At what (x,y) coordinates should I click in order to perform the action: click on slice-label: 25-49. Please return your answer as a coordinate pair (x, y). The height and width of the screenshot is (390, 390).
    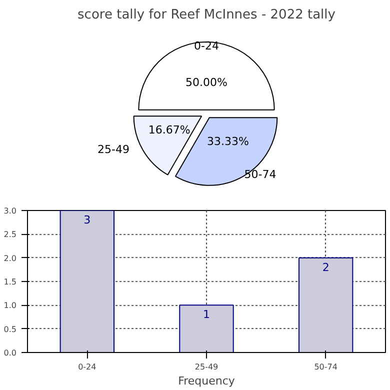
    Looking at the image, I should click on (114, 149).